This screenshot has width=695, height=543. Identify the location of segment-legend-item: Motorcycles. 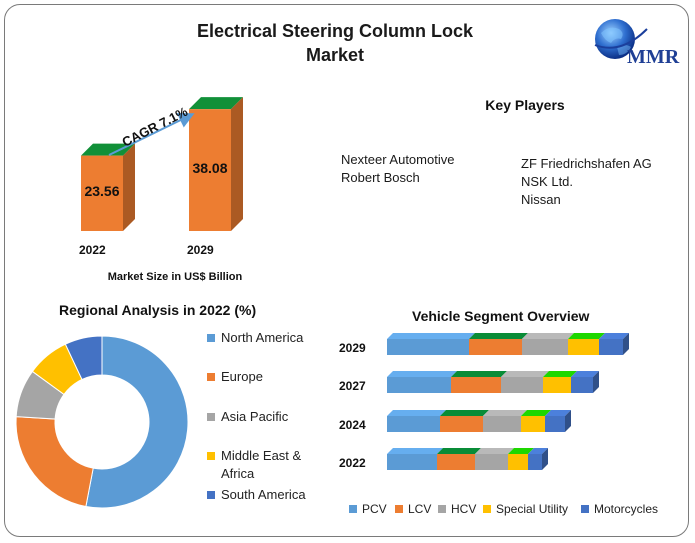
(619, 509).